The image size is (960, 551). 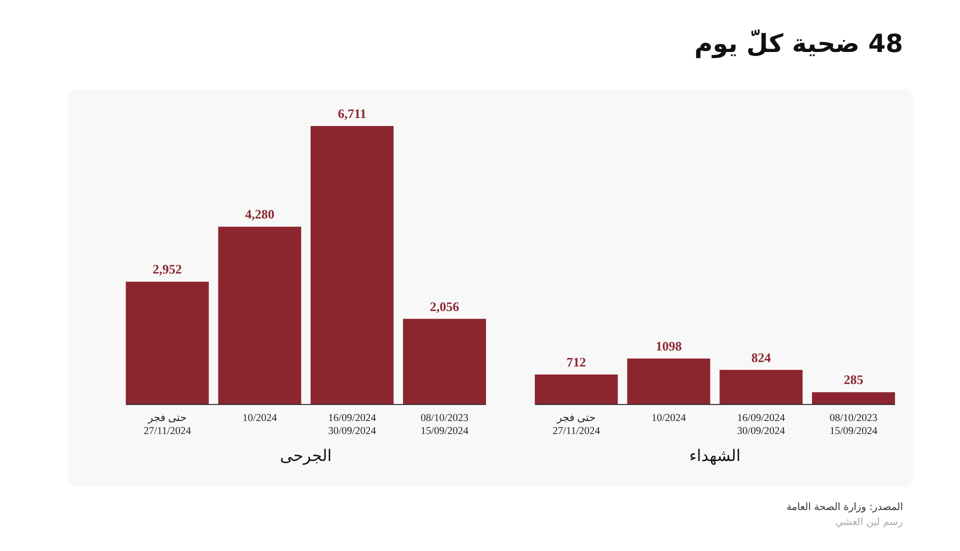 What do you see at coordinates (669, 346) in the screenshot?
I see `data-label: 1098` at bounding box center [669, 346].